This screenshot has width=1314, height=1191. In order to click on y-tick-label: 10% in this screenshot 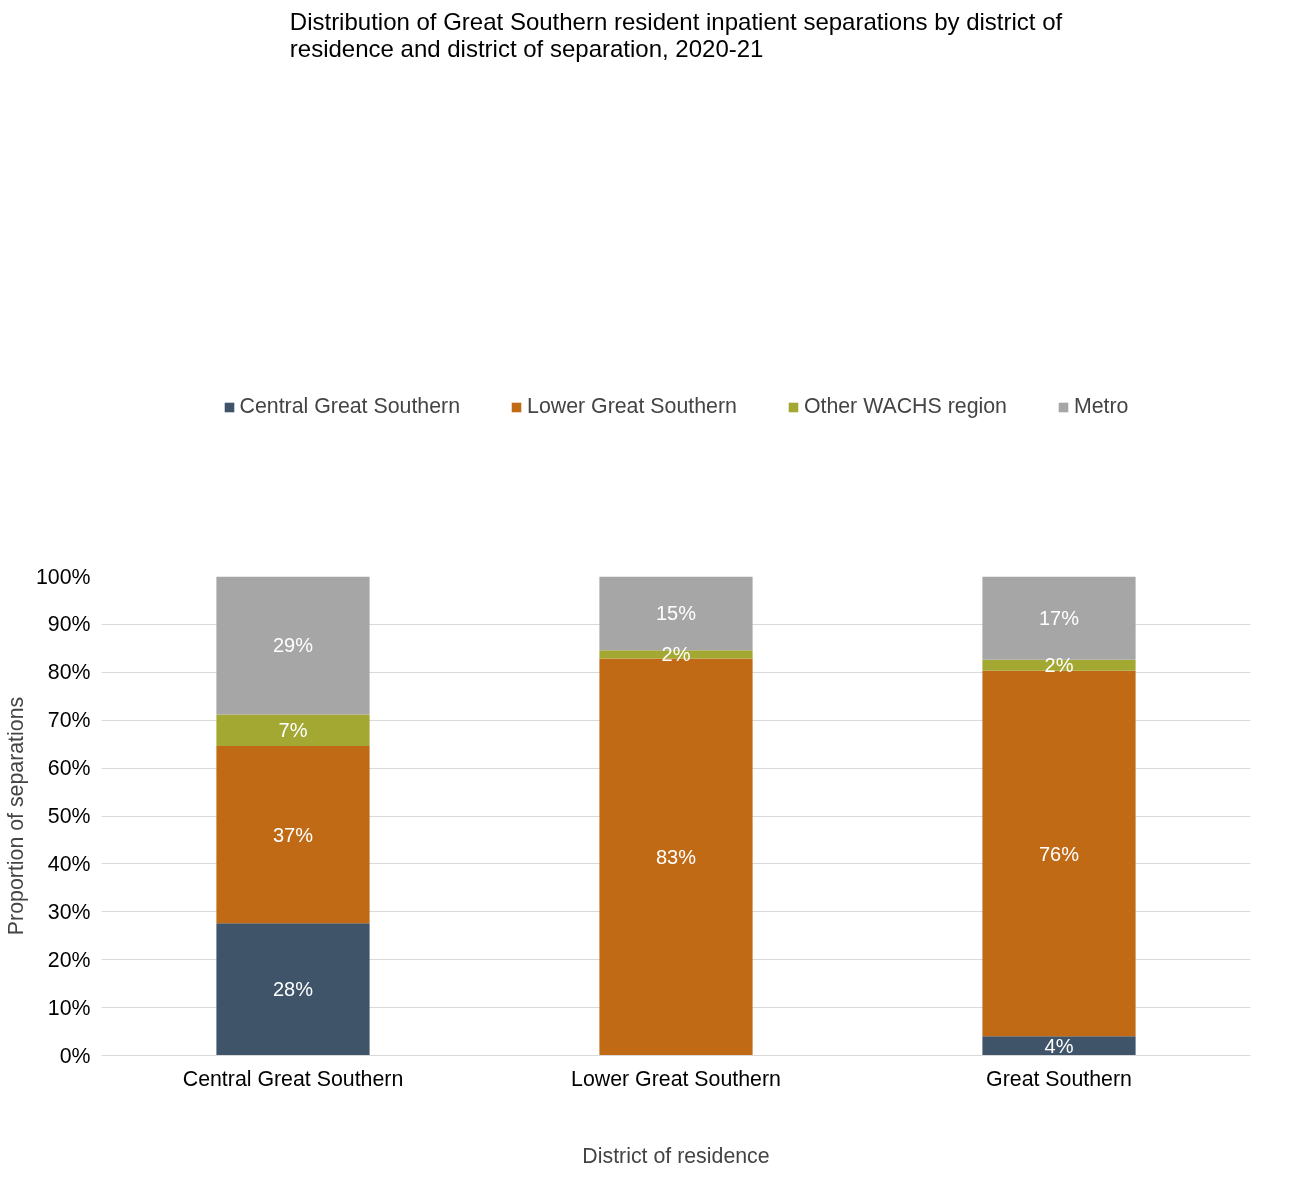, I will do `click(69, 1007)`.